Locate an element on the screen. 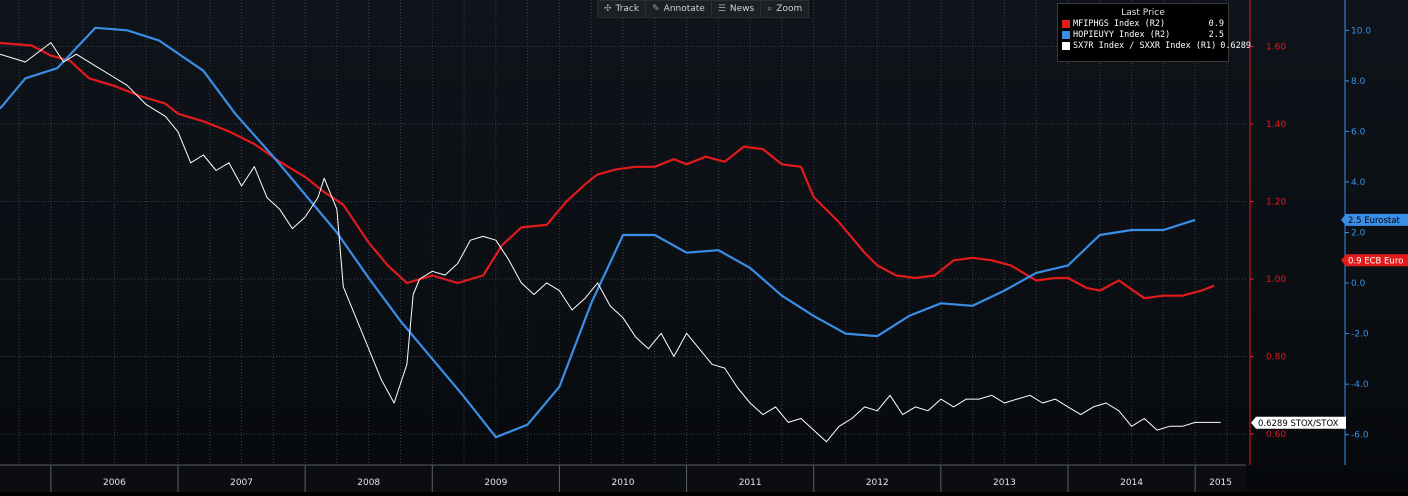  chart-toolbar: ✣ Track ✎ Annotate ☰ News ⌕ Zoom is located at coordinates (703, 9).